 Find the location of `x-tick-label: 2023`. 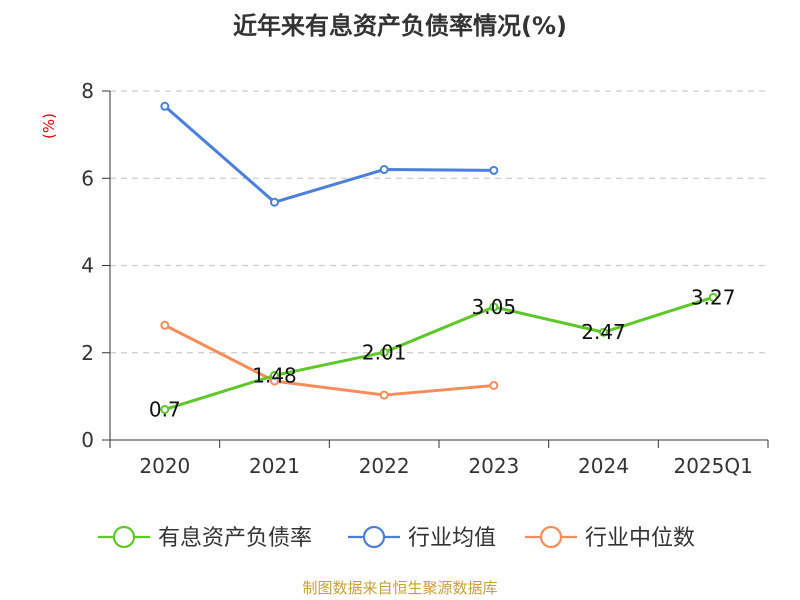

x-tick-label: 2023 is located at coordinates (493, 466).